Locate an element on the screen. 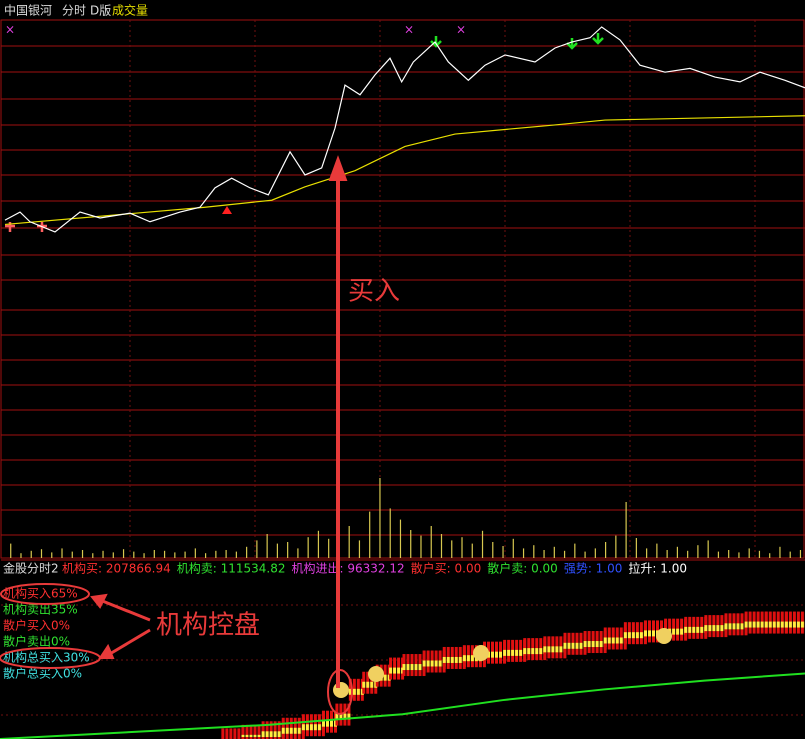 Image resolution: width=805 pixels, height=739 pixels. smileys is located at coordinates (502, 663).